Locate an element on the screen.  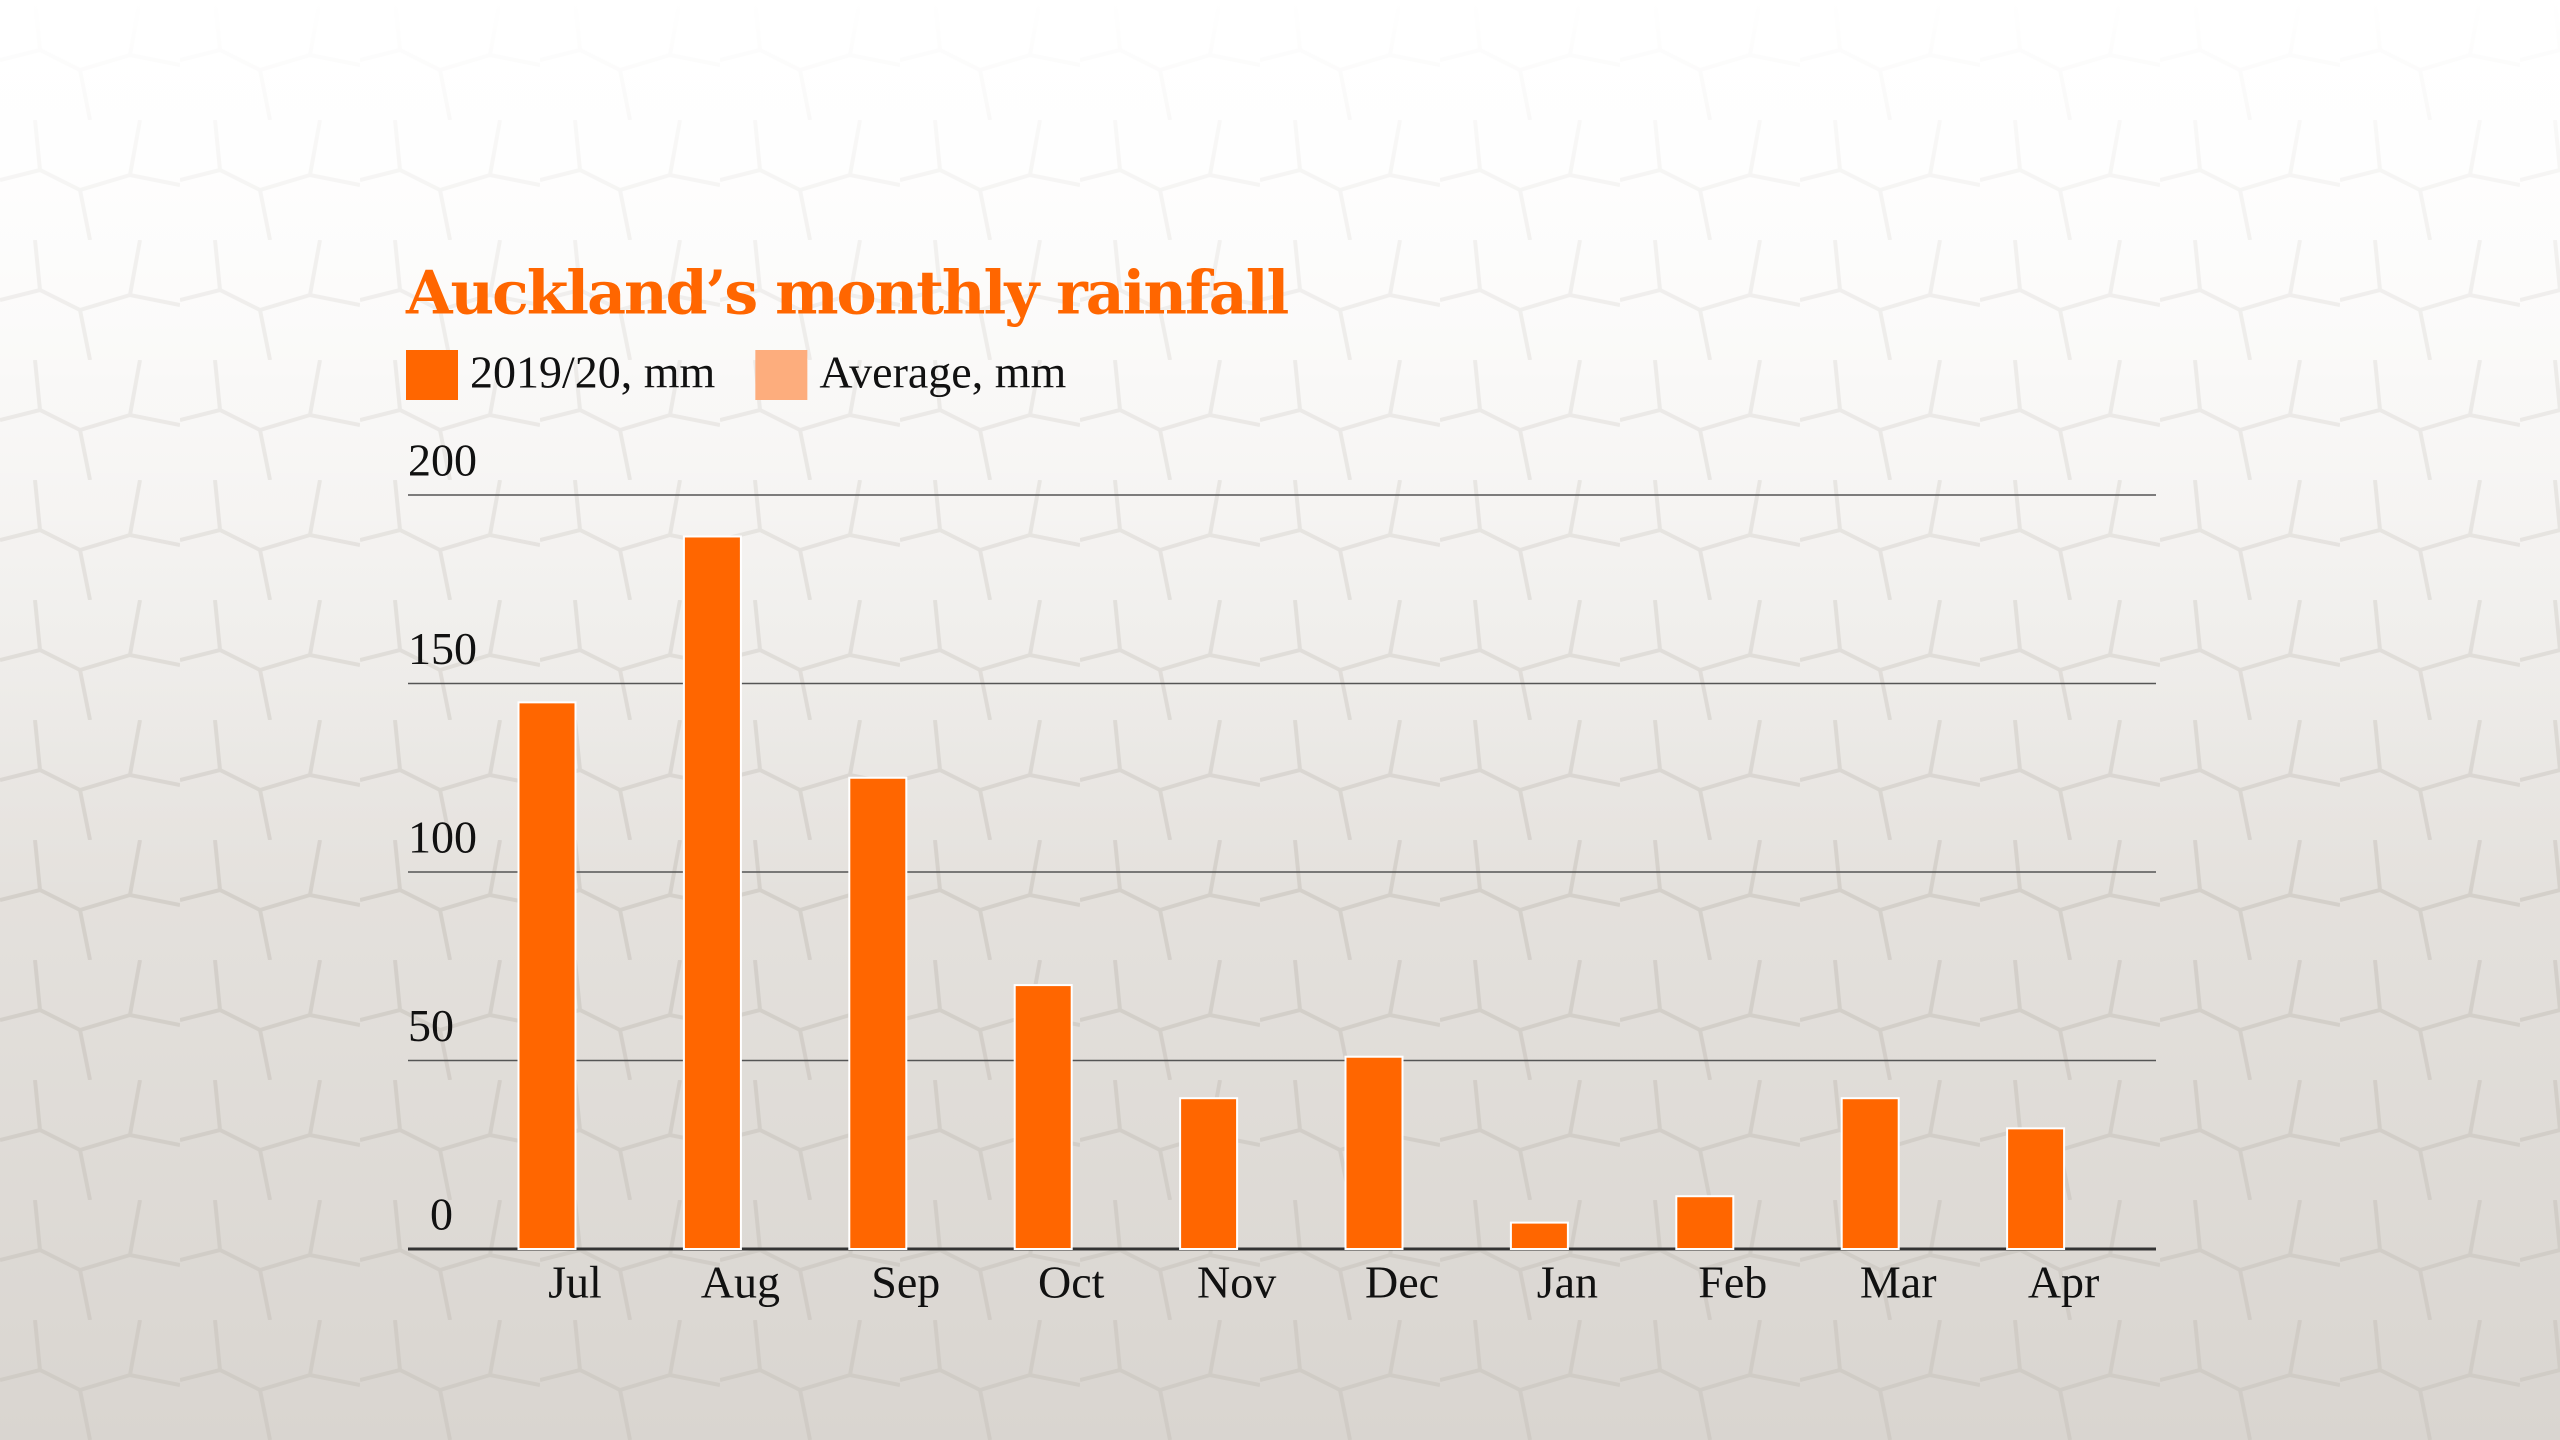
x-tick-label: Nov is located at coordinates (1236, 1282).